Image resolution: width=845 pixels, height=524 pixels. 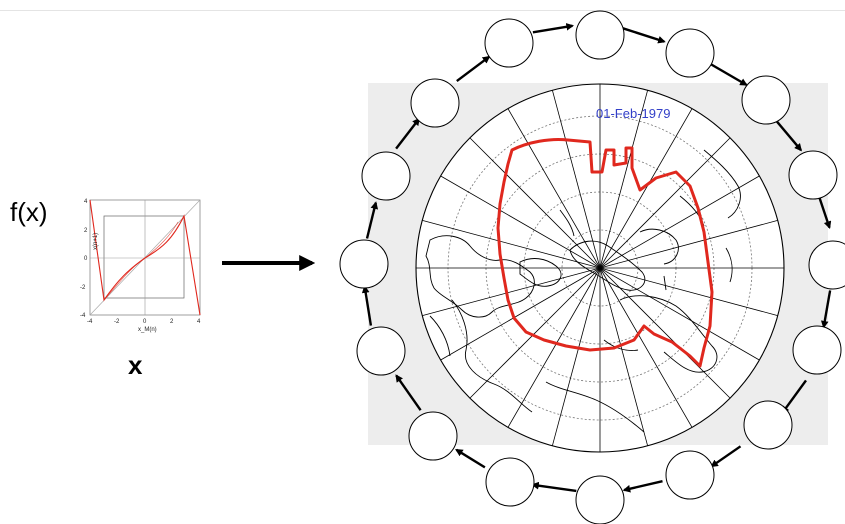 What do you see at coordinates (199, 322) in the screenshot?
I see `x-tick: 4` at bounding box center [199, 322].